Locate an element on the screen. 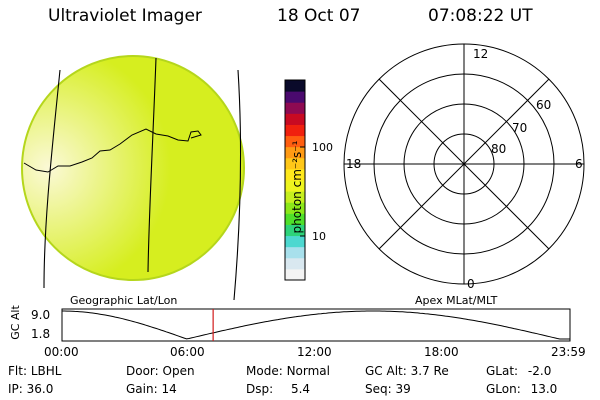  gc-altitude-info: GC Alt: 3.7 Re is located at coordinates (407, 371).